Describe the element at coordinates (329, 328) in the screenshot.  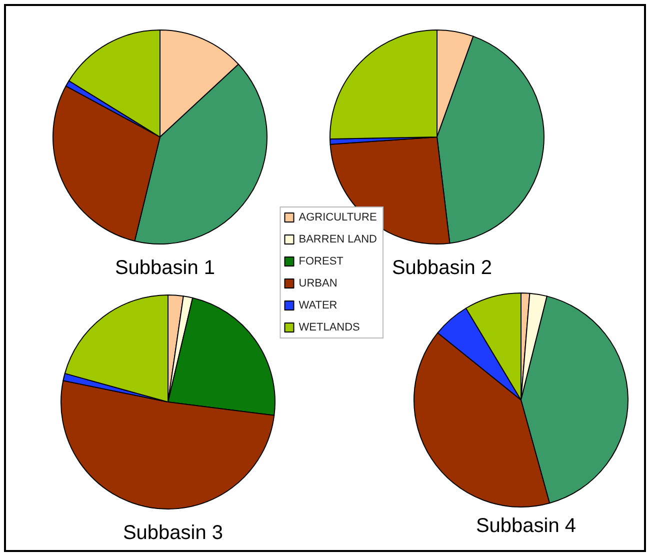
I see `legend-label: WETLANDS` at that location.